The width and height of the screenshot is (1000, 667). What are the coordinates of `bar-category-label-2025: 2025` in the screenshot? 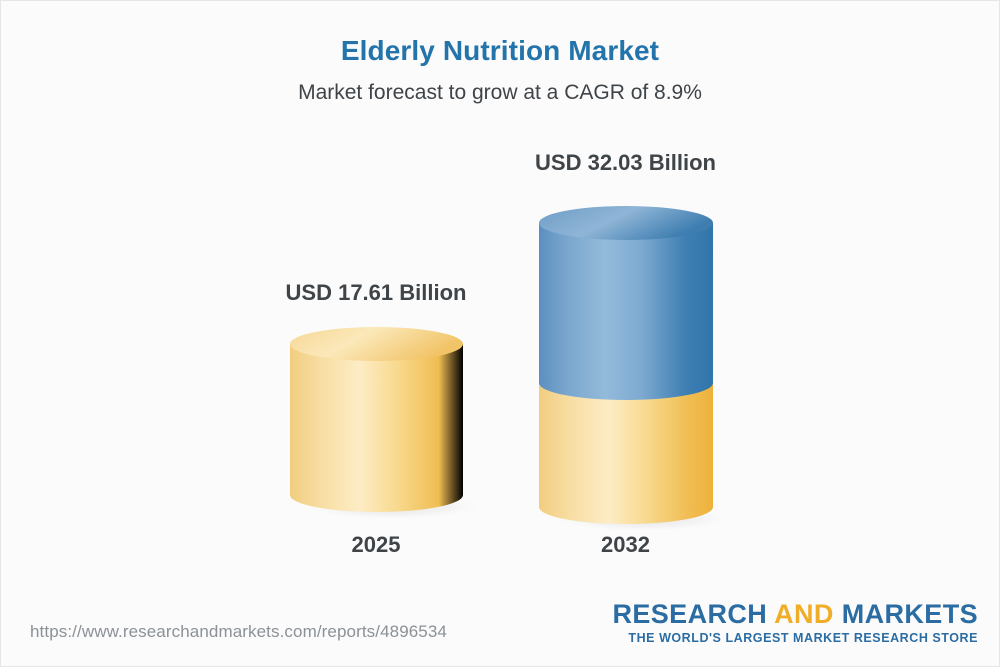 It's located at (376, 544).